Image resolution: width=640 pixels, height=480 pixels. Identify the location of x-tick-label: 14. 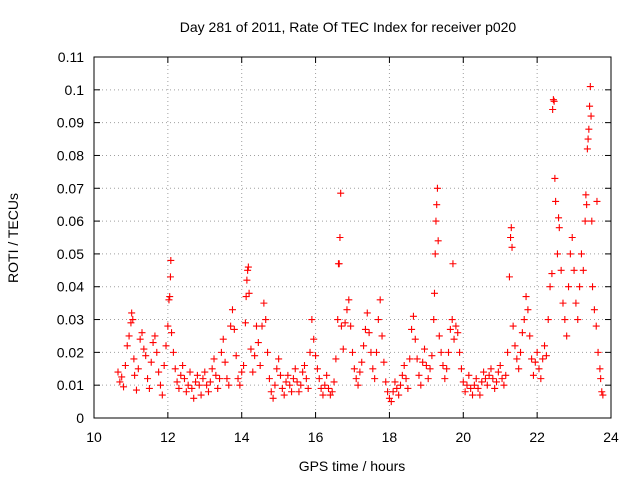
(242, 437).